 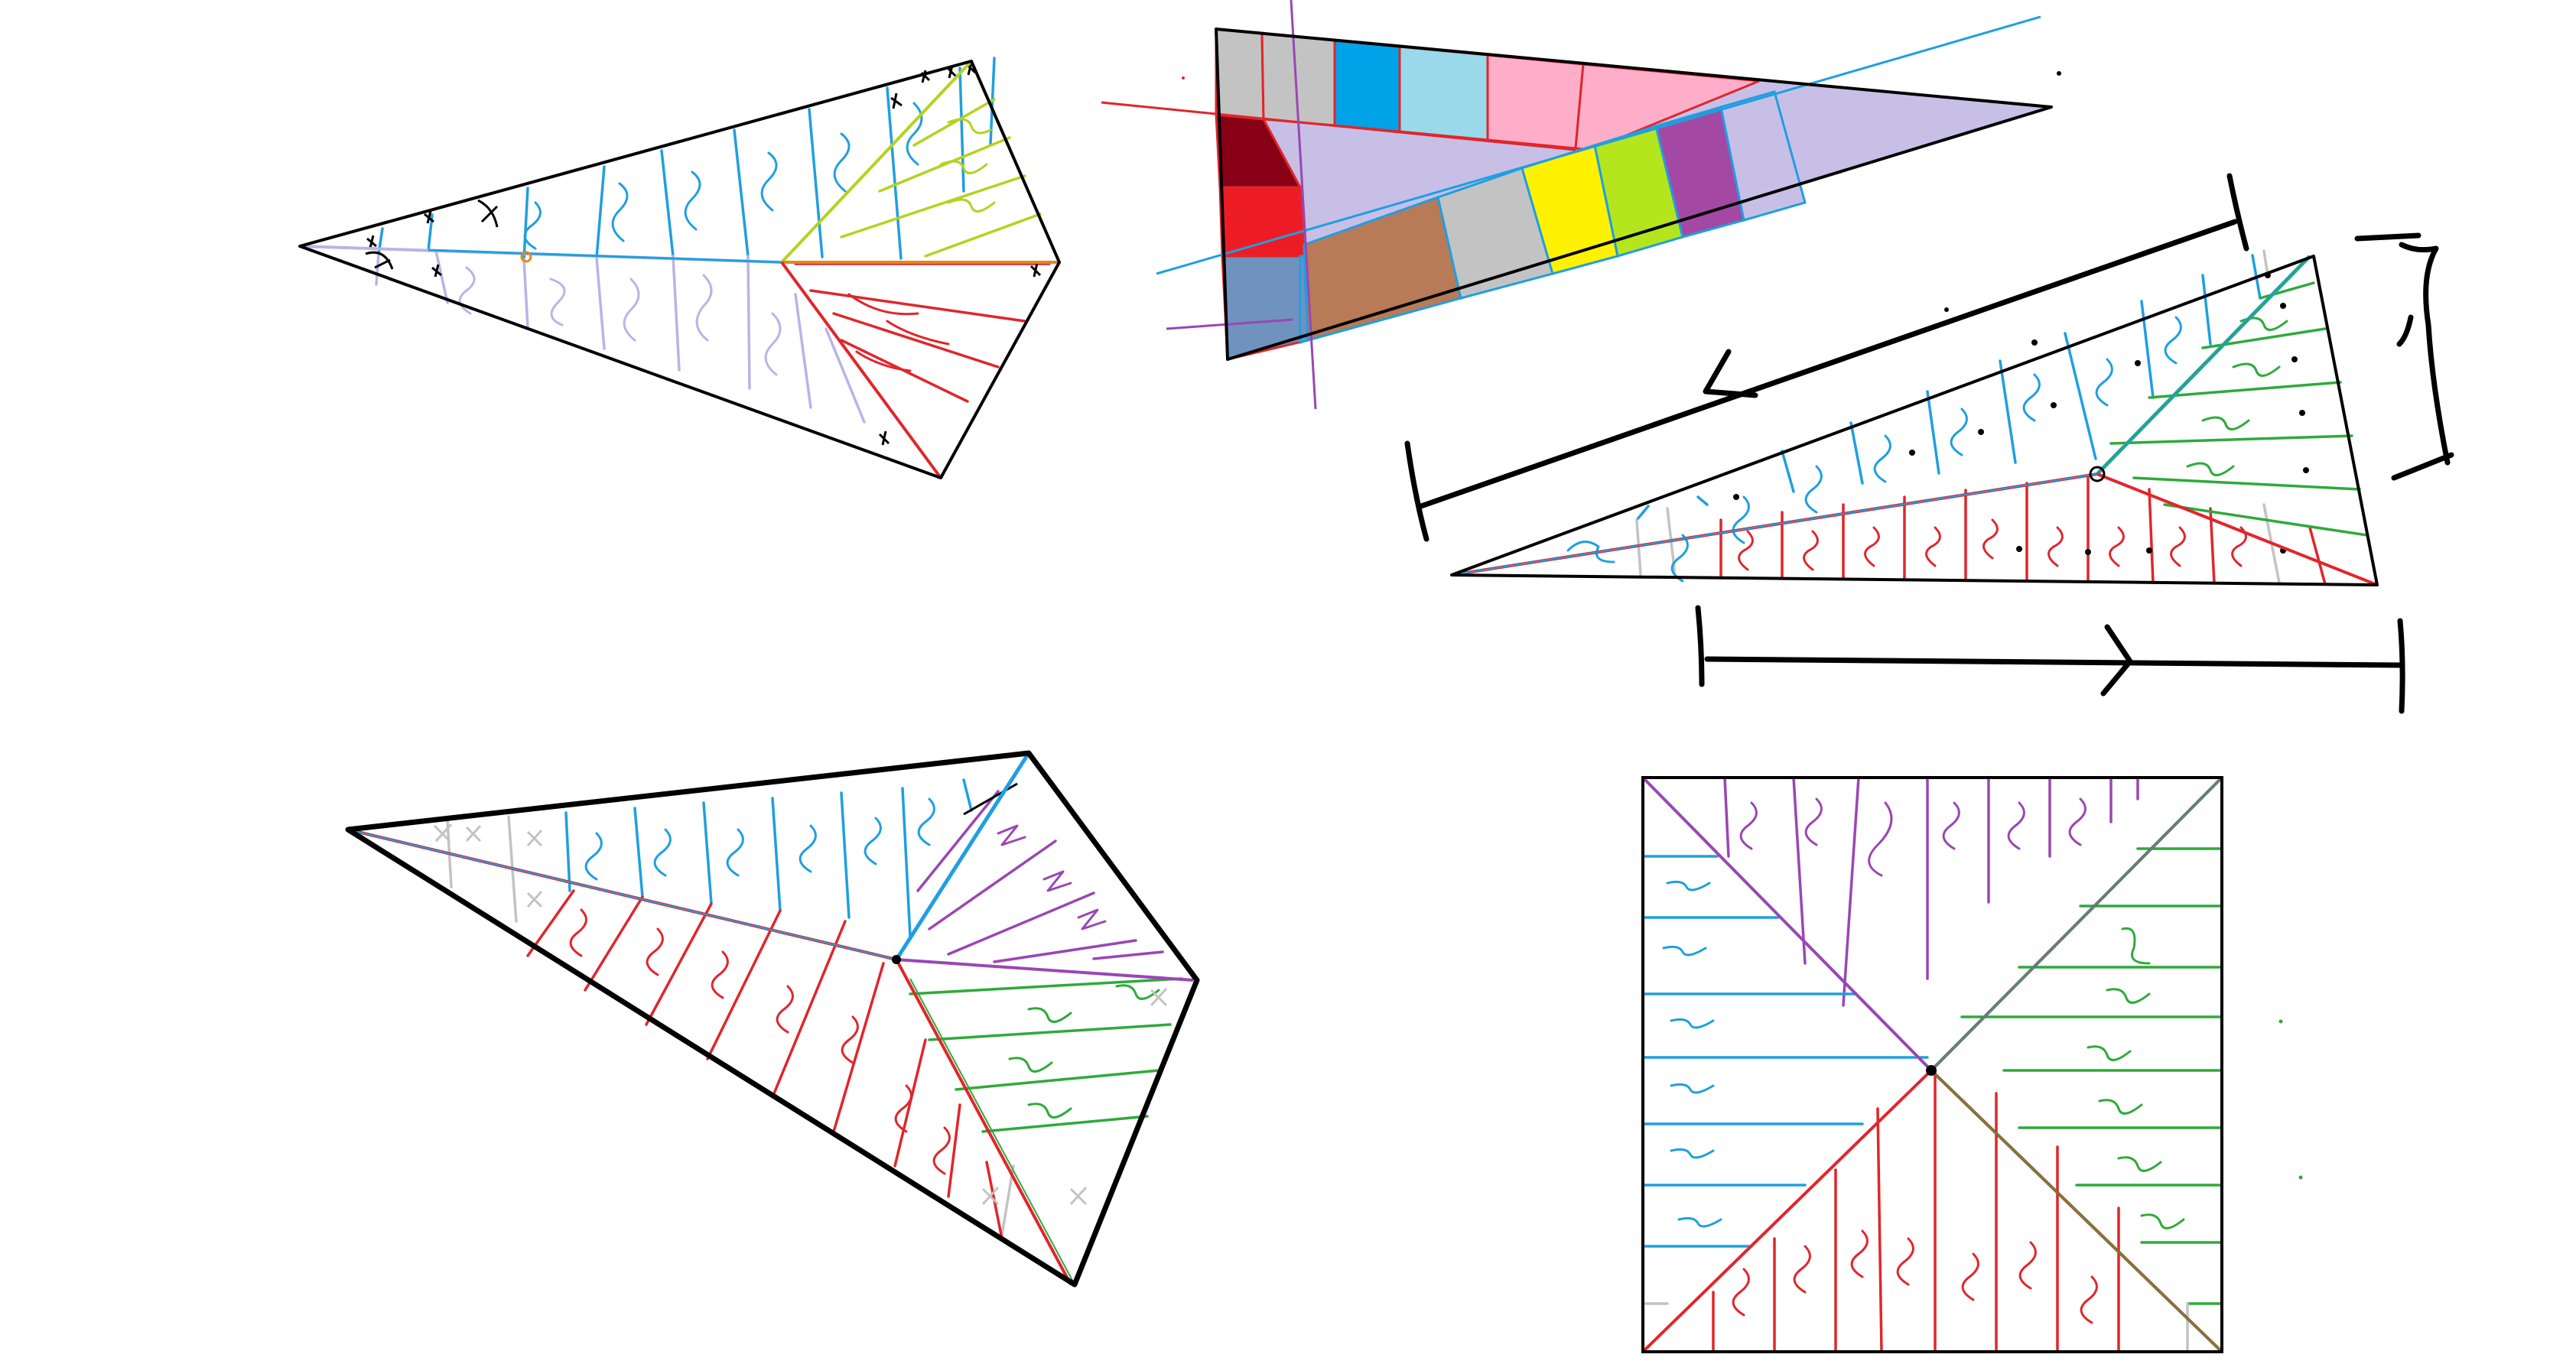 I want to click on strip-dot-small, so click(x=1183, y=78).